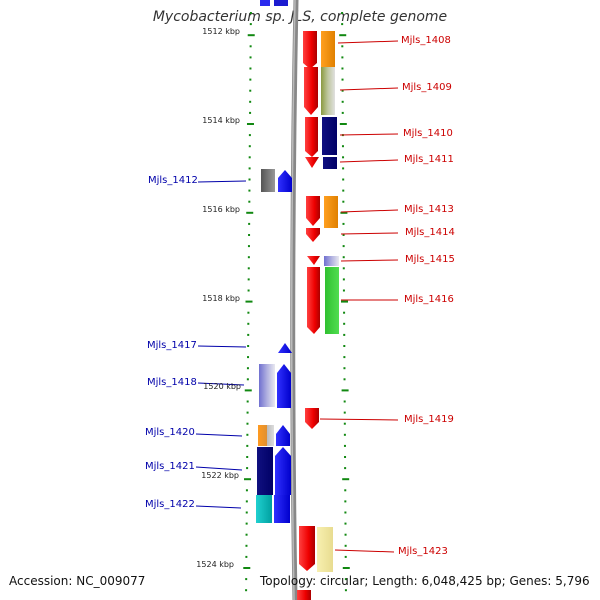  Describe the element at coordinates (170, 432) in the screenshot. I see `gene-label-Mjls_1420: Mjls_1420` at that location.